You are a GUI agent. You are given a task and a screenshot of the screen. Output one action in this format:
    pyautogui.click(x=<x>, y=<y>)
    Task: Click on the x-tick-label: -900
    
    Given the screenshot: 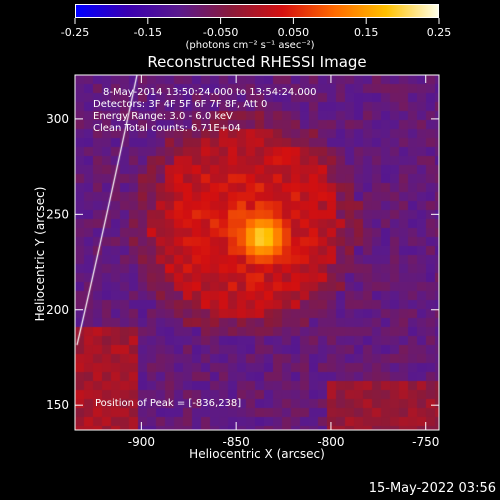 What is the action you would take?
    pyautogui.click(x=141, y=442)
    